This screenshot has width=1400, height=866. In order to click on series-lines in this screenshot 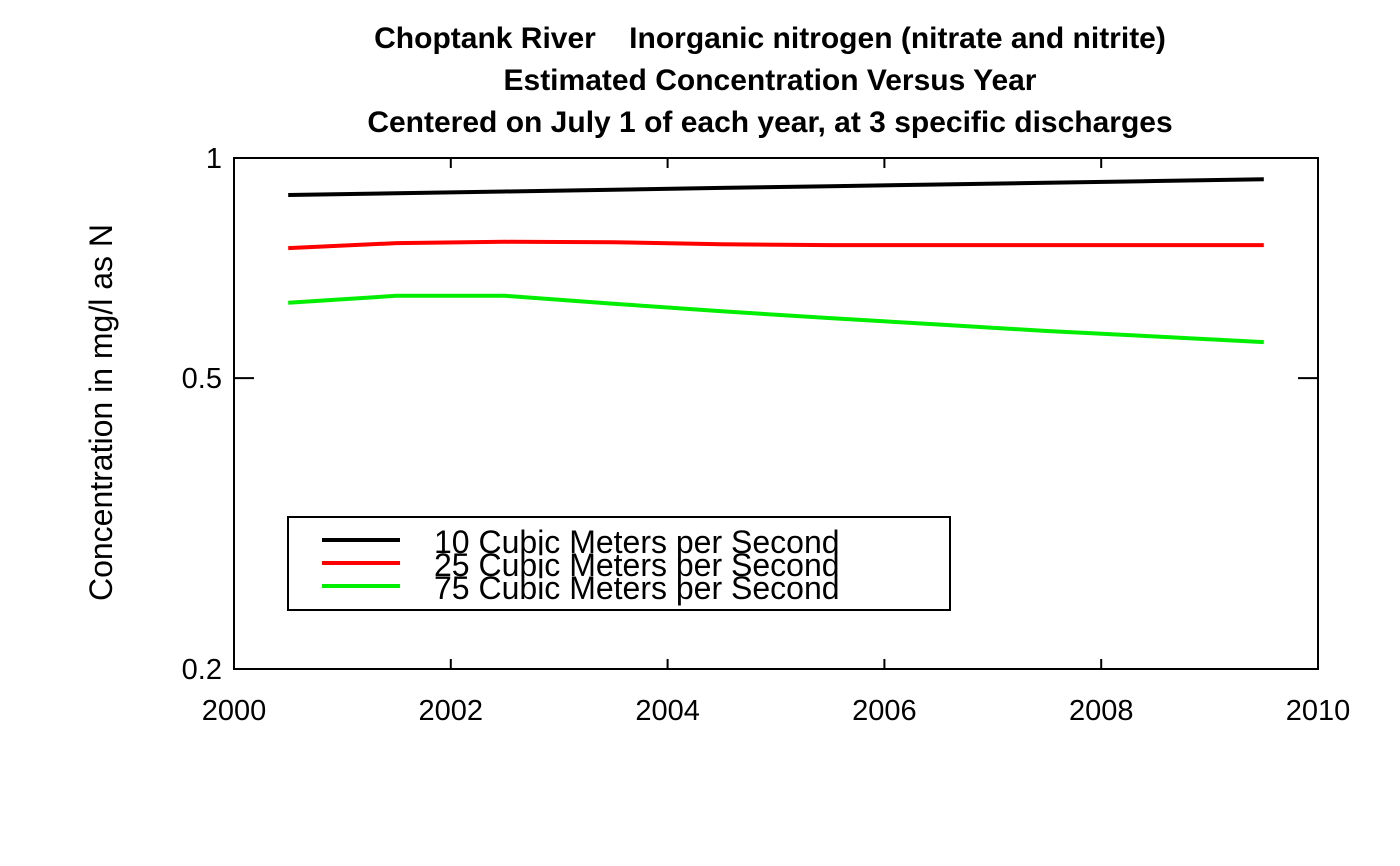, I will do `click(776, 261)`.